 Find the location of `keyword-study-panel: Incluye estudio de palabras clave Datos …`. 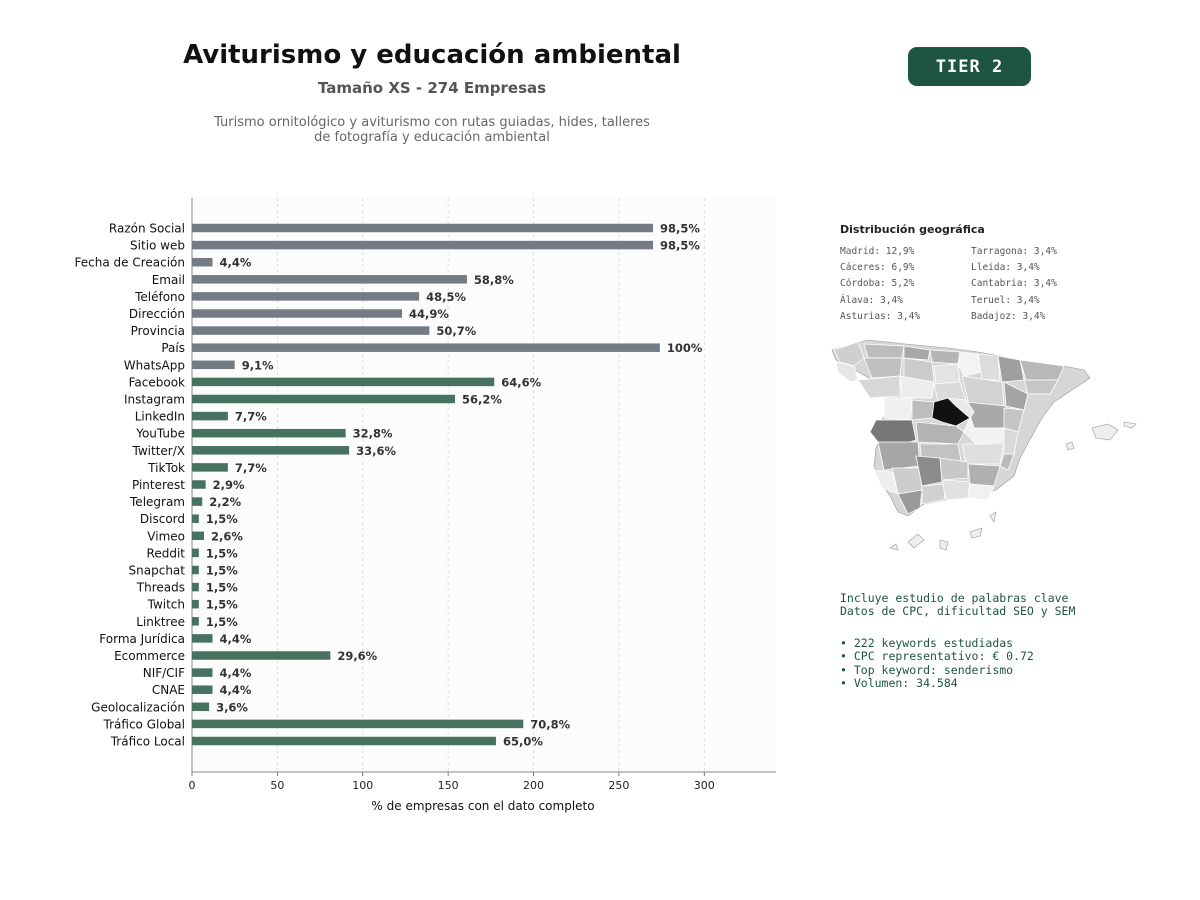

keyword-study-panel: Incluye estudio de palabras clave Datos … is located at coordinates (1010, 641).